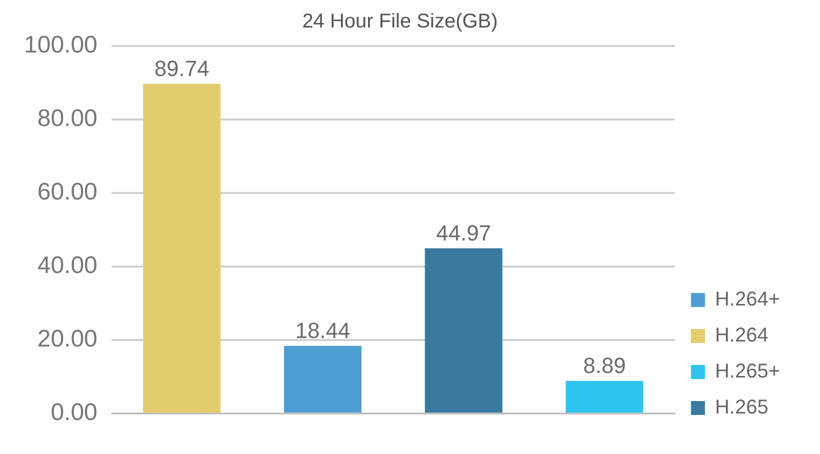 This screenshot has height=454, width=820. I want to click on chart-title: 24 Hour File Size(GB), so click(400, 21).